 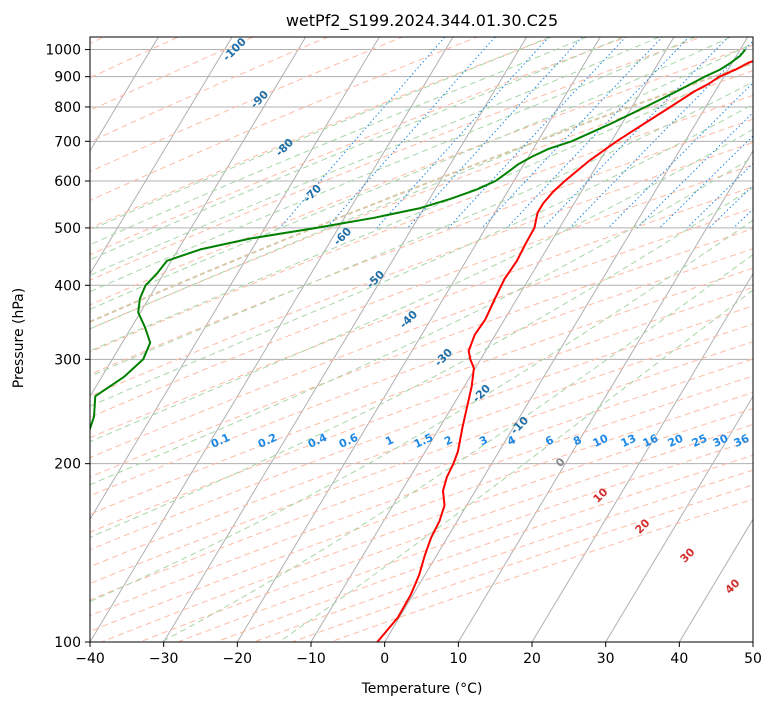 I want to click on mixing-ratio-label: 30, so click(x=721, y=441).